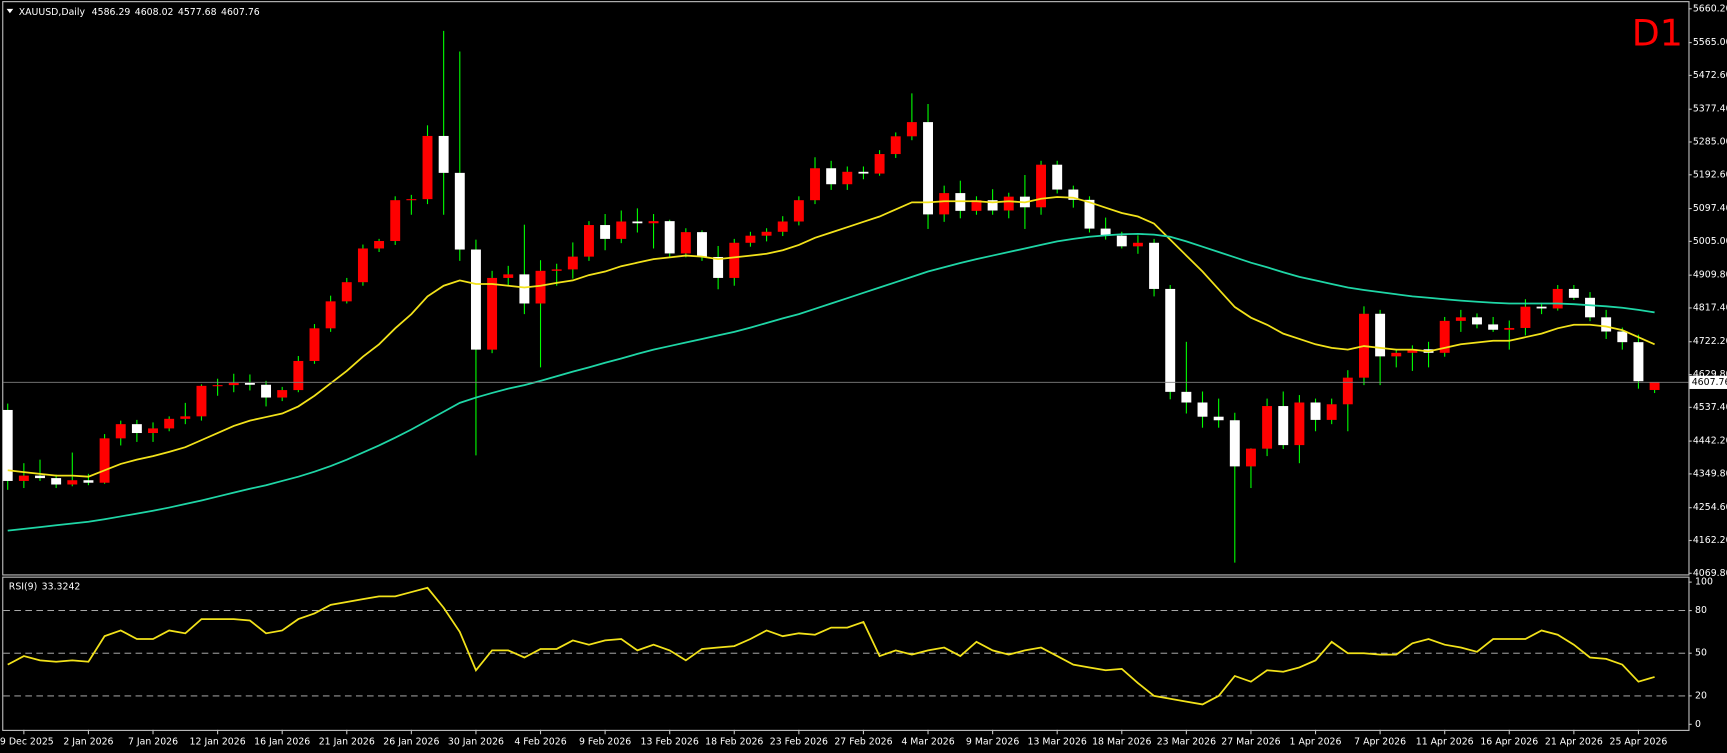  I want to click on x-tick-label: 27 Mar 2026, so click(1250, 741).